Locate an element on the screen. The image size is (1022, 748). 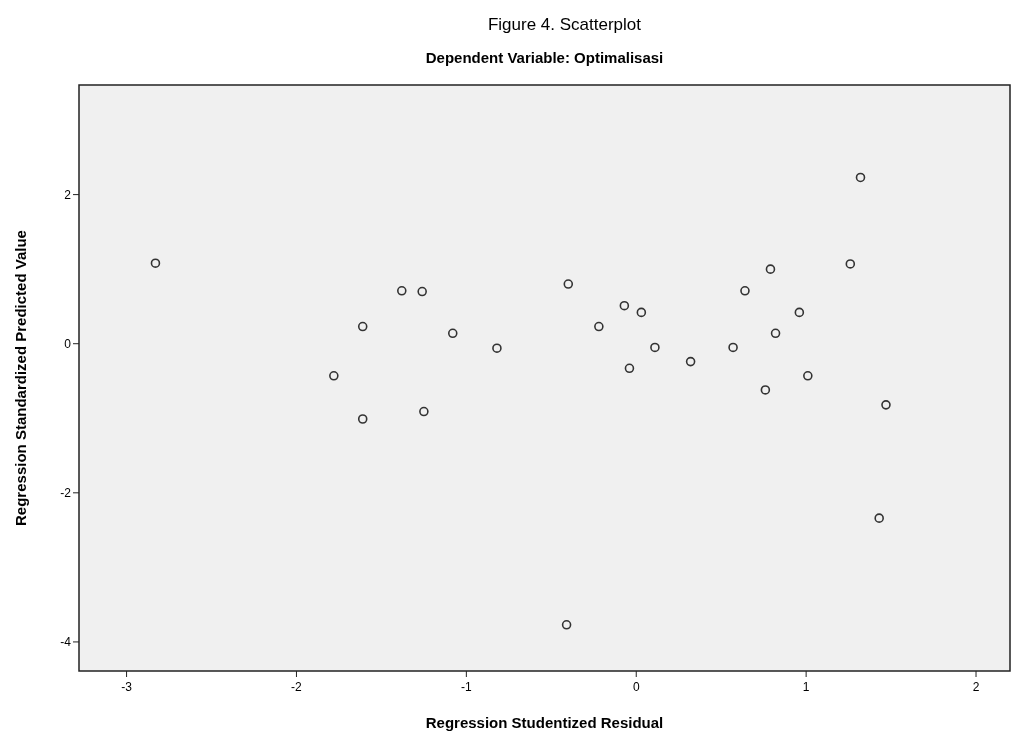
x-tick-label: 1 is located at coordinates (806, 687).